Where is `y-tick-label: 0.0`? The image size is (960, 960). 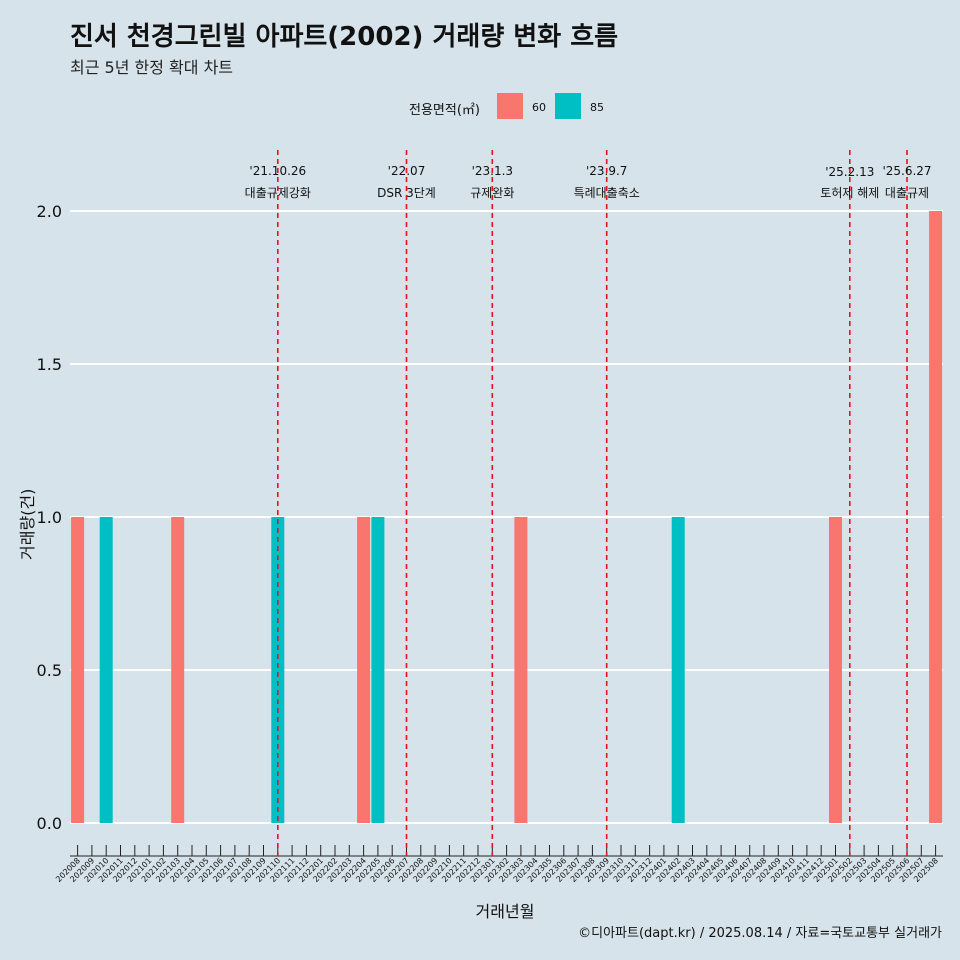 y-tick-label: 0.0 is located at coordinates (49, 823).